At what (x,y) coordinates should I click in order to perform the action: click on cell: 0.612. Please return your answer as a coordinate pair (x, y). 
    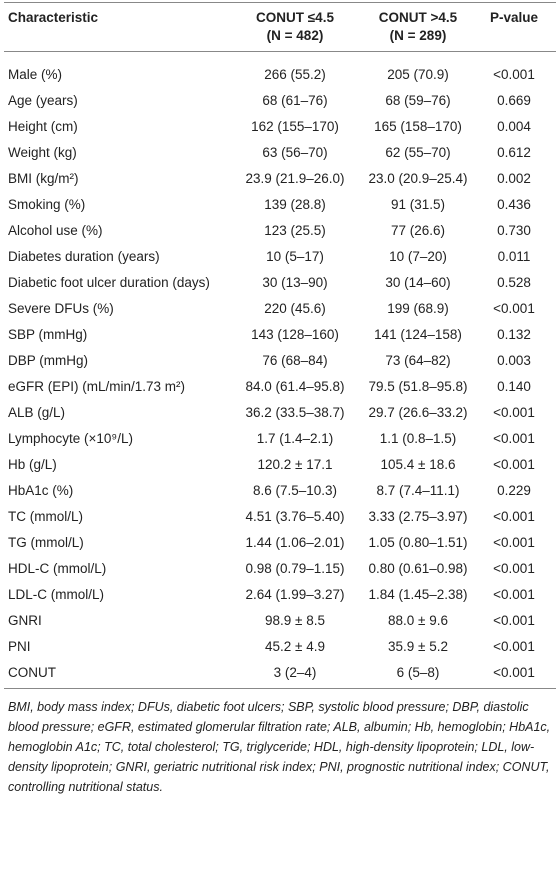
    Looking at the image, I should click on (514, 152).